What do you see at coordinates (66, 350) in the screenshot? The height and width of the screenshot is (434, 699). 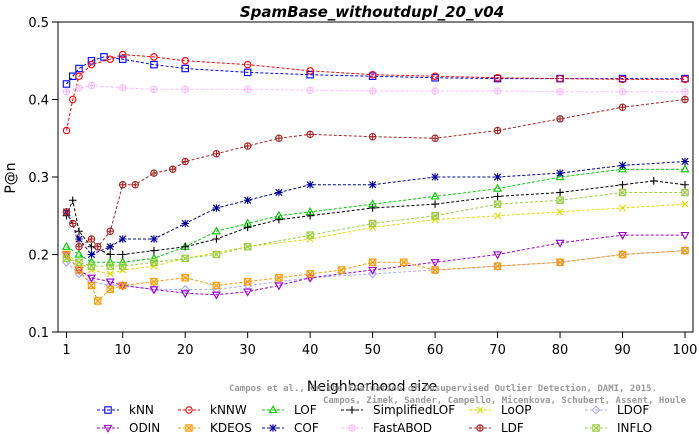 I see `x-tick-label: 1` at bounding box center [66, 350].